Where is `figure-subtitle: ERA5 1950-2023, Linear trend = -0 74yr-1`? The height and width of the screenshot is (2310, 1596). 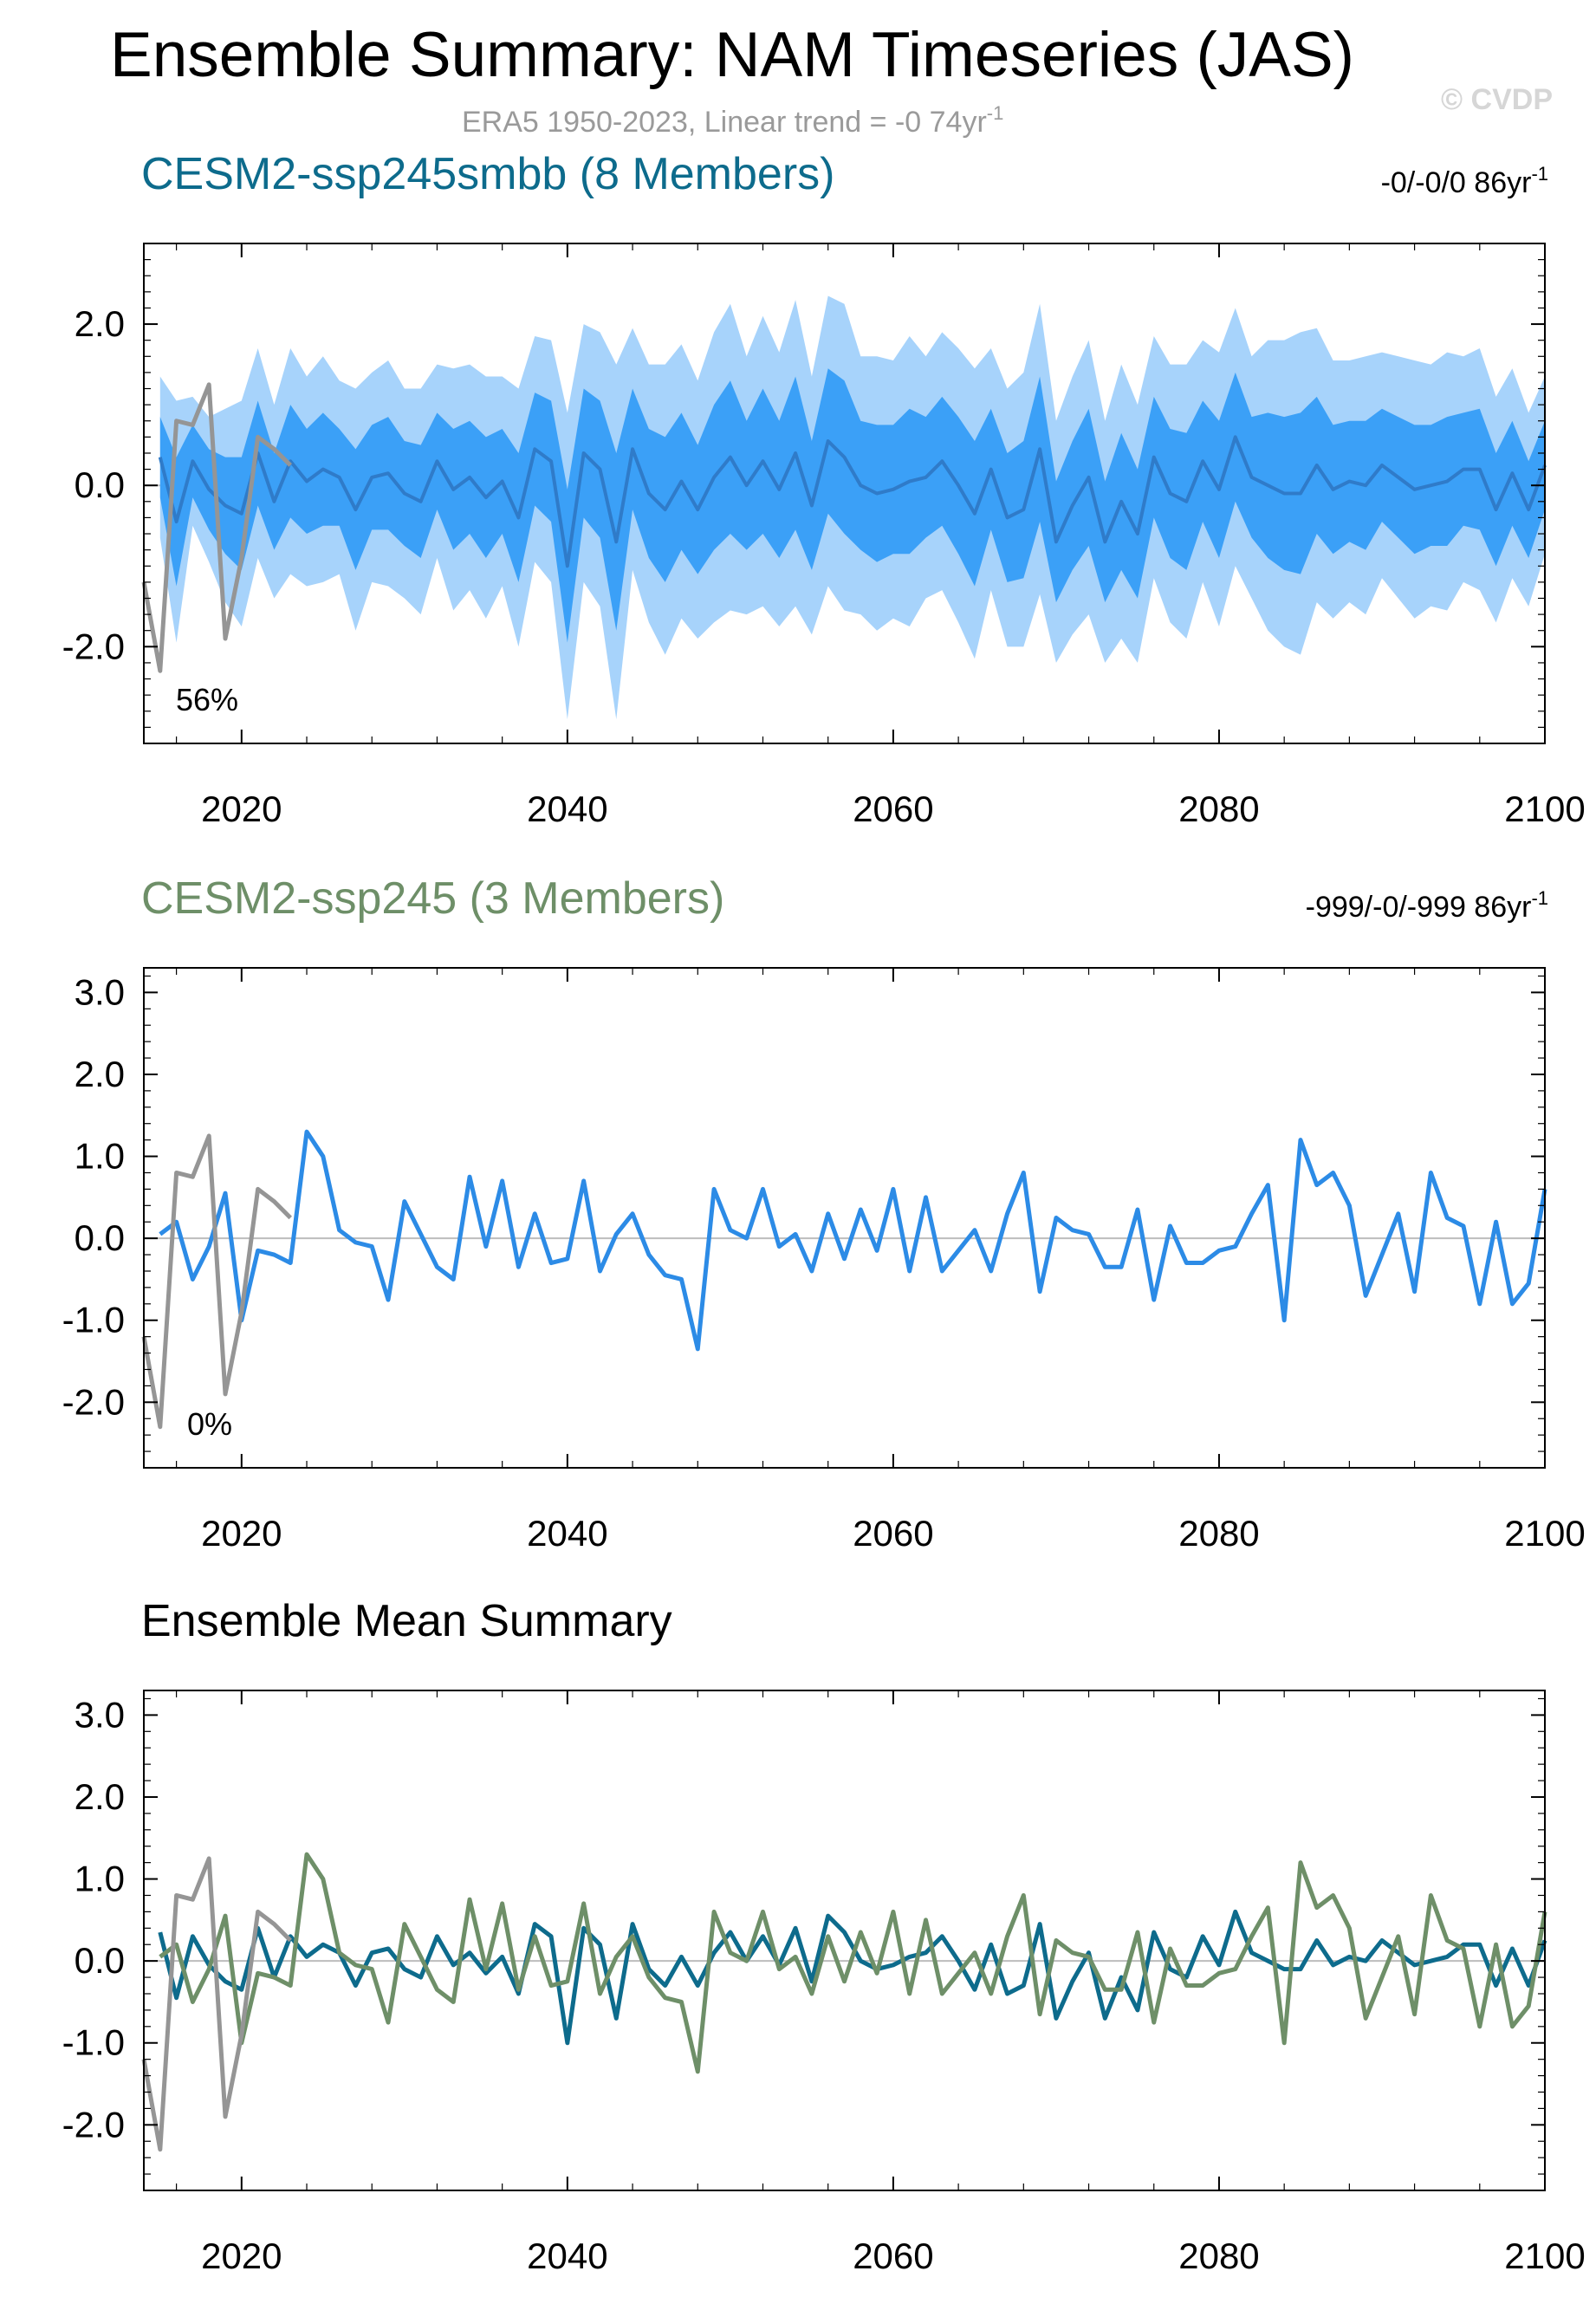 figure-subtitle: ERA5 1950-2023, Linear trend = -0 74yr-1 is located at coordinates (732, 120).